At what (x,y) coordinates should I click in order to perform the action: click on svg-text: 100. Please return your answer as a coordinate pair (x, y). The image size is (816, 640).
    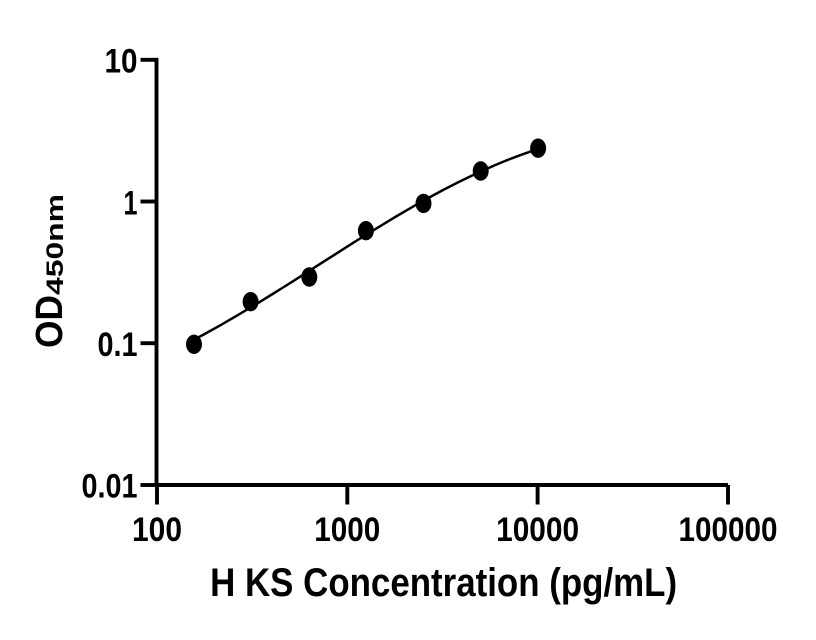
    Looking at the image, I should click on (157, 530).